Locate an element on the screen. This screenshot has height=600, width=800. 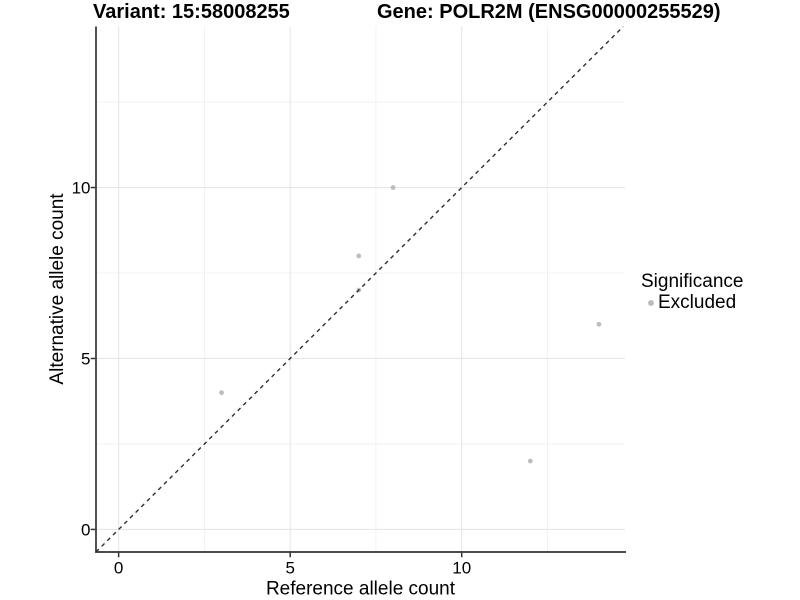
y-tick-label: 10 is located at coordinates (81, 188).